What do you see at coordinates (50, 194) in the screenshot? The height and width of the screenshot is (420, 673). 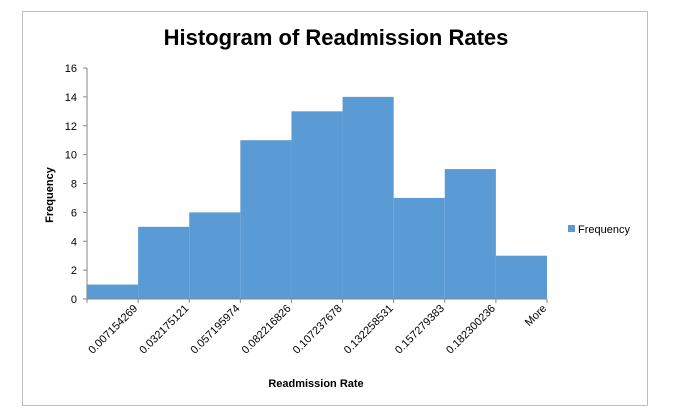 I see `y-axis-label: Frequency` at bounding box center [50, 194].